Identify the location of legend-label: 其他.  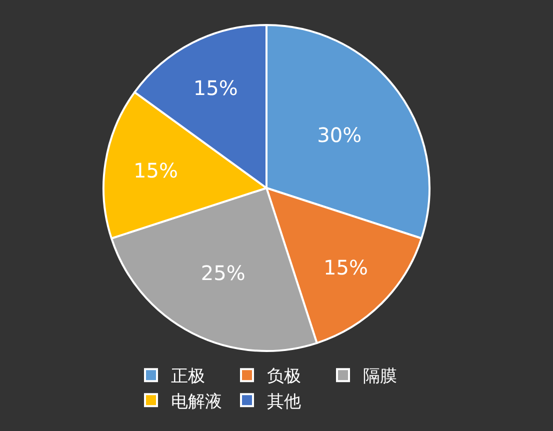
(284, 402).